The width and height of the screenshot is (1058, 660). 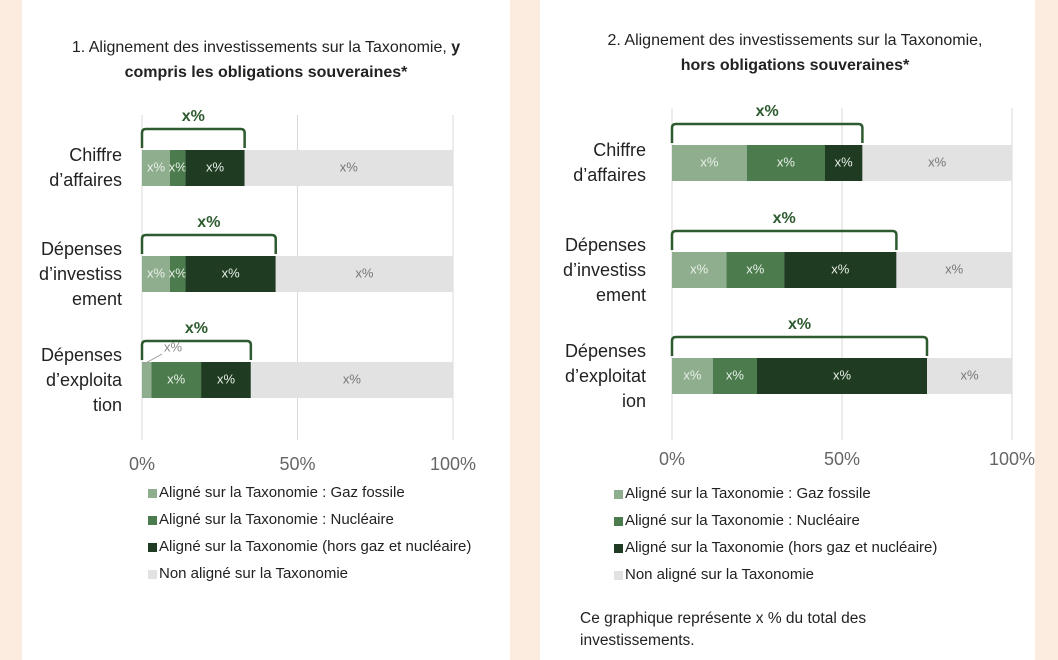 What do you see at coordinates (795, 65) in the screenshot?
I see `title-bold: hors obligations souveraines*` at bounding box center [795, 65].